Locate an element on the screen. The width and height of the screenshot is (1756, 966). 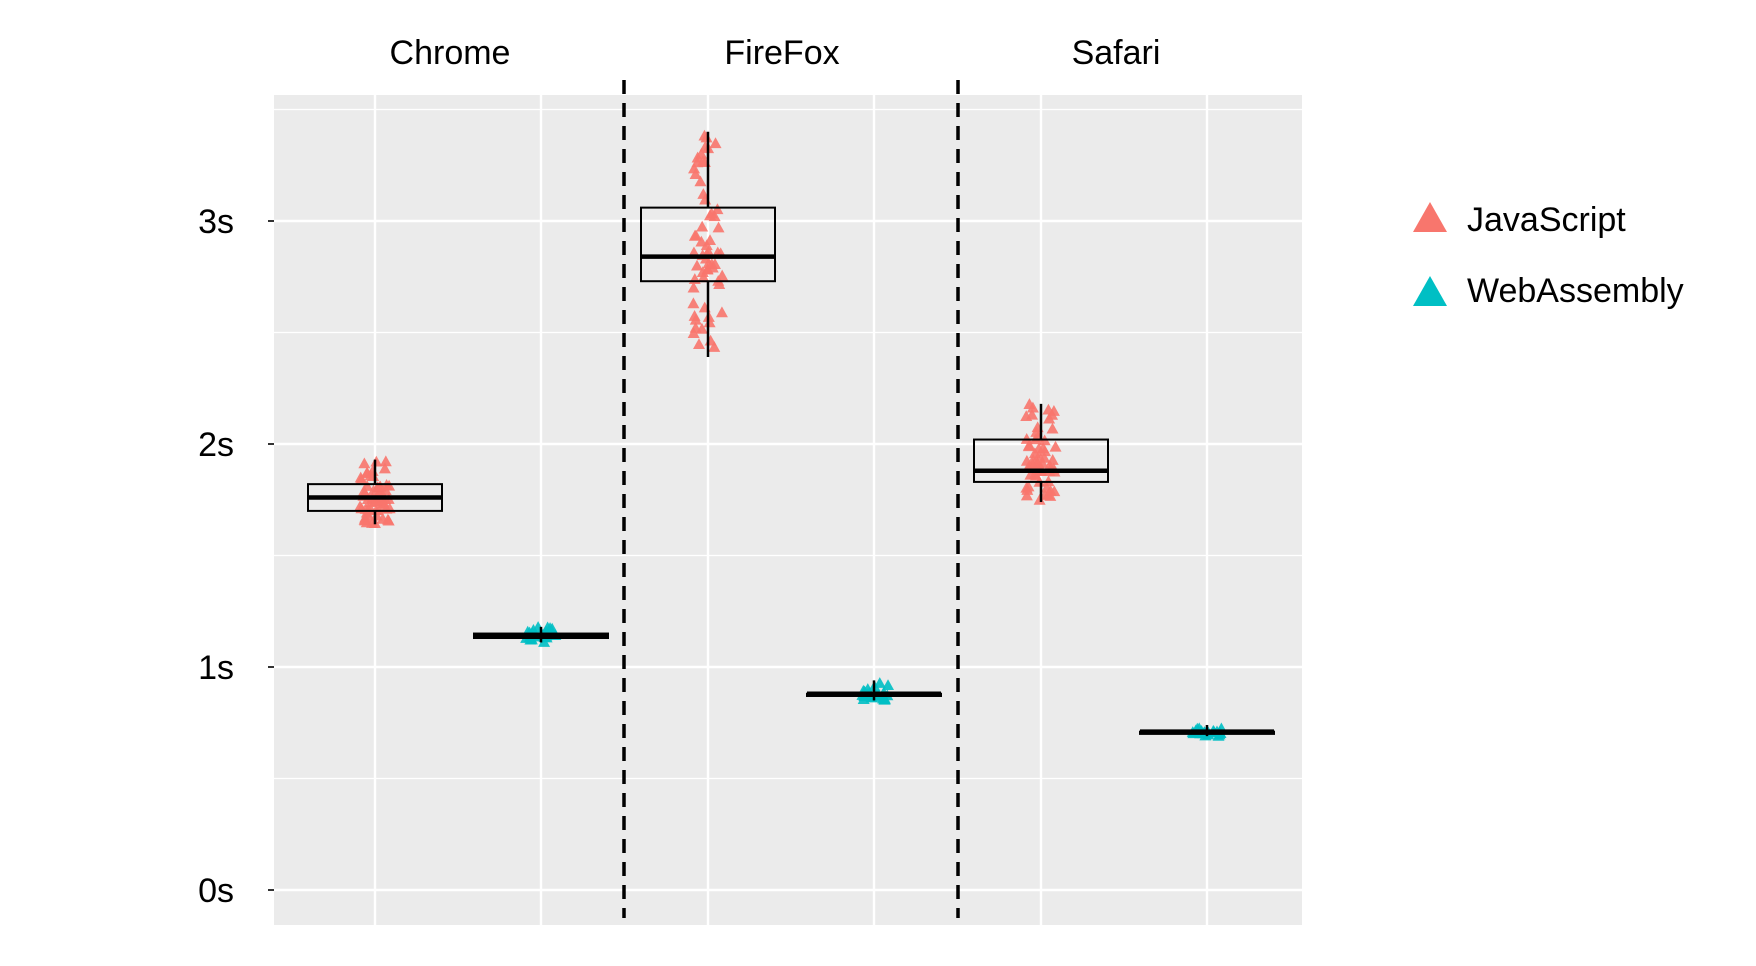
legend-webassembly-triangle-icon is located at coordinates (1430, 291).